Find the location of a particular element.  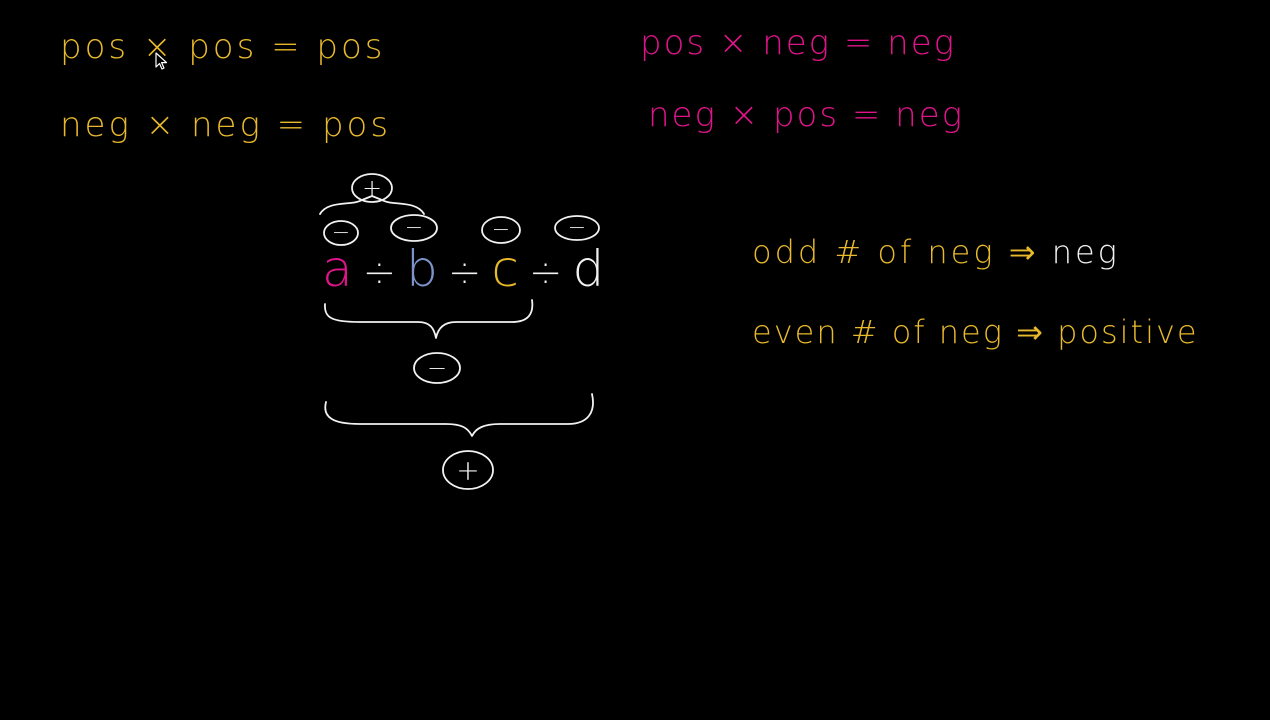

sign-abc-minus: − is located at coordinates (437, 368).